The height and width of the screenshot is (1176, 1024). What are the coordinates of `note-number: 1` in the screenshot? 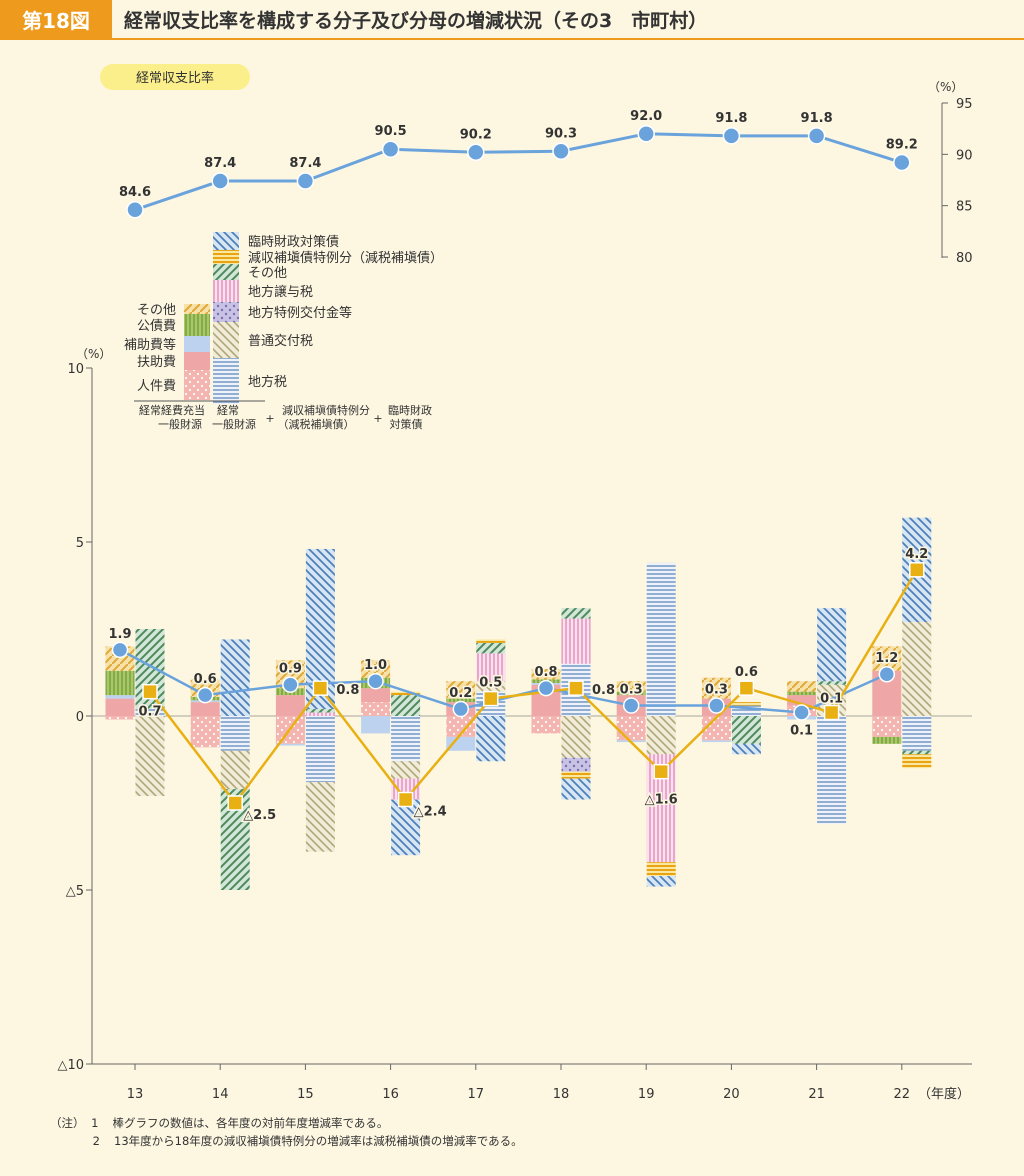 It's located at (95, 1123).